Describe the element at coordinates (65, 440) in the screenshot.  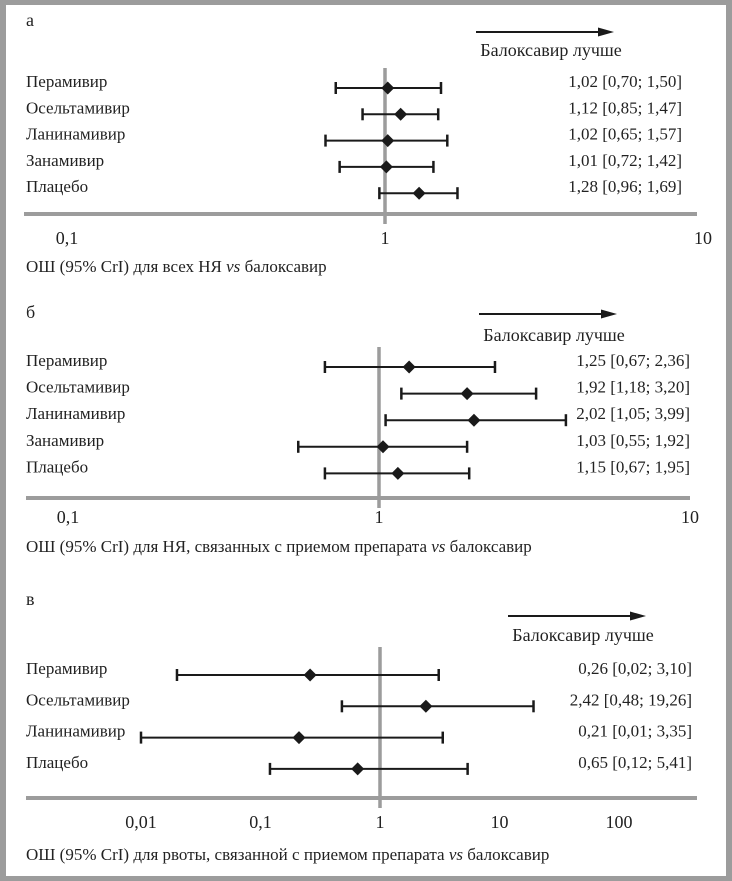
I see `panel-2-row-label: Занамивир` at that location.